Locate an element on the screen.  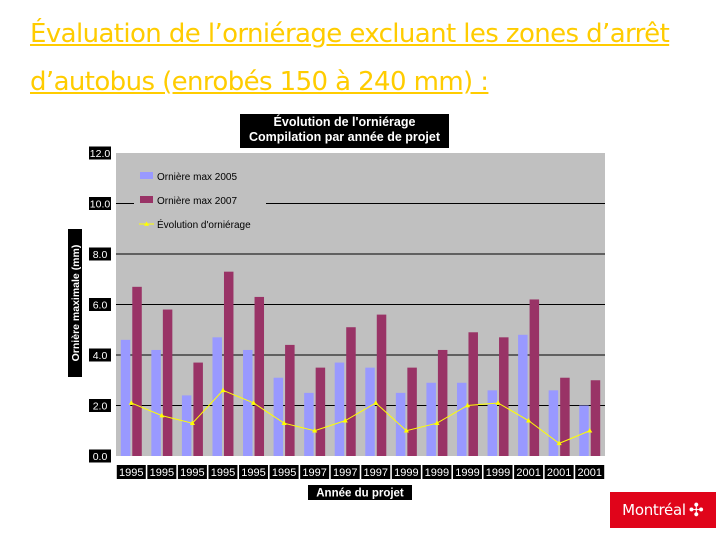
y-axis-label: Ornière maximale (mm) is located at coordinates (75, 303).